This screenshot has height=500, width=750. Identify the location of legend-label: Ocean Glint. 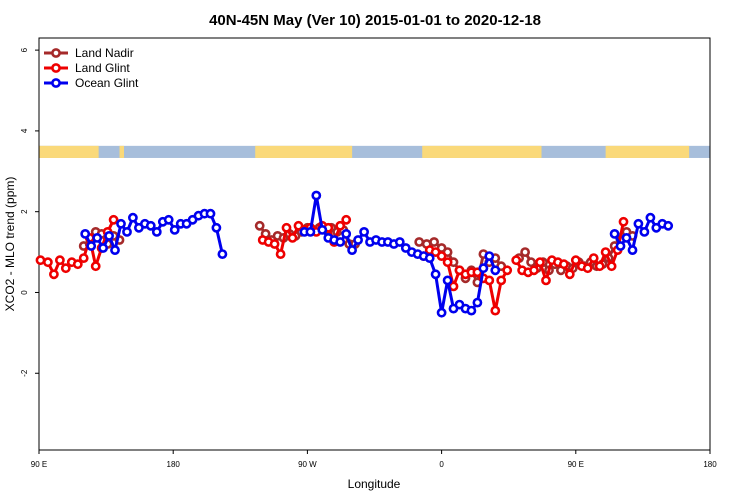
(107, 83).